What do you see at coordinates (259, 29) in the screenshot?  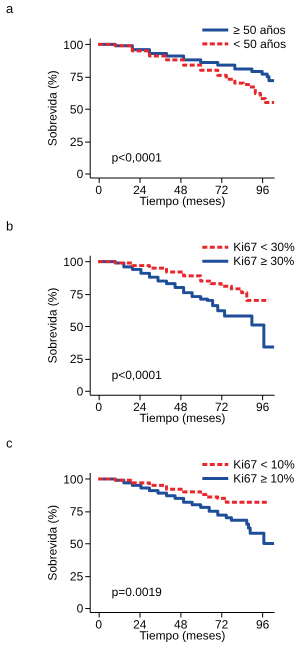 I see `legend-label: ≥ 50 años` at bounding box center [259, 29].